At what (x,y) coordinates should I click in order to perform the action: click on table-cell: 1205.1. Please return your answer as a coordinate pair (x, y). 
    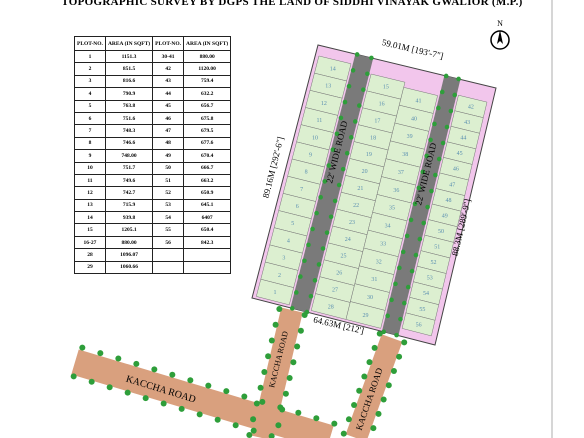
    Looking at the image, I should click on (129, 230).